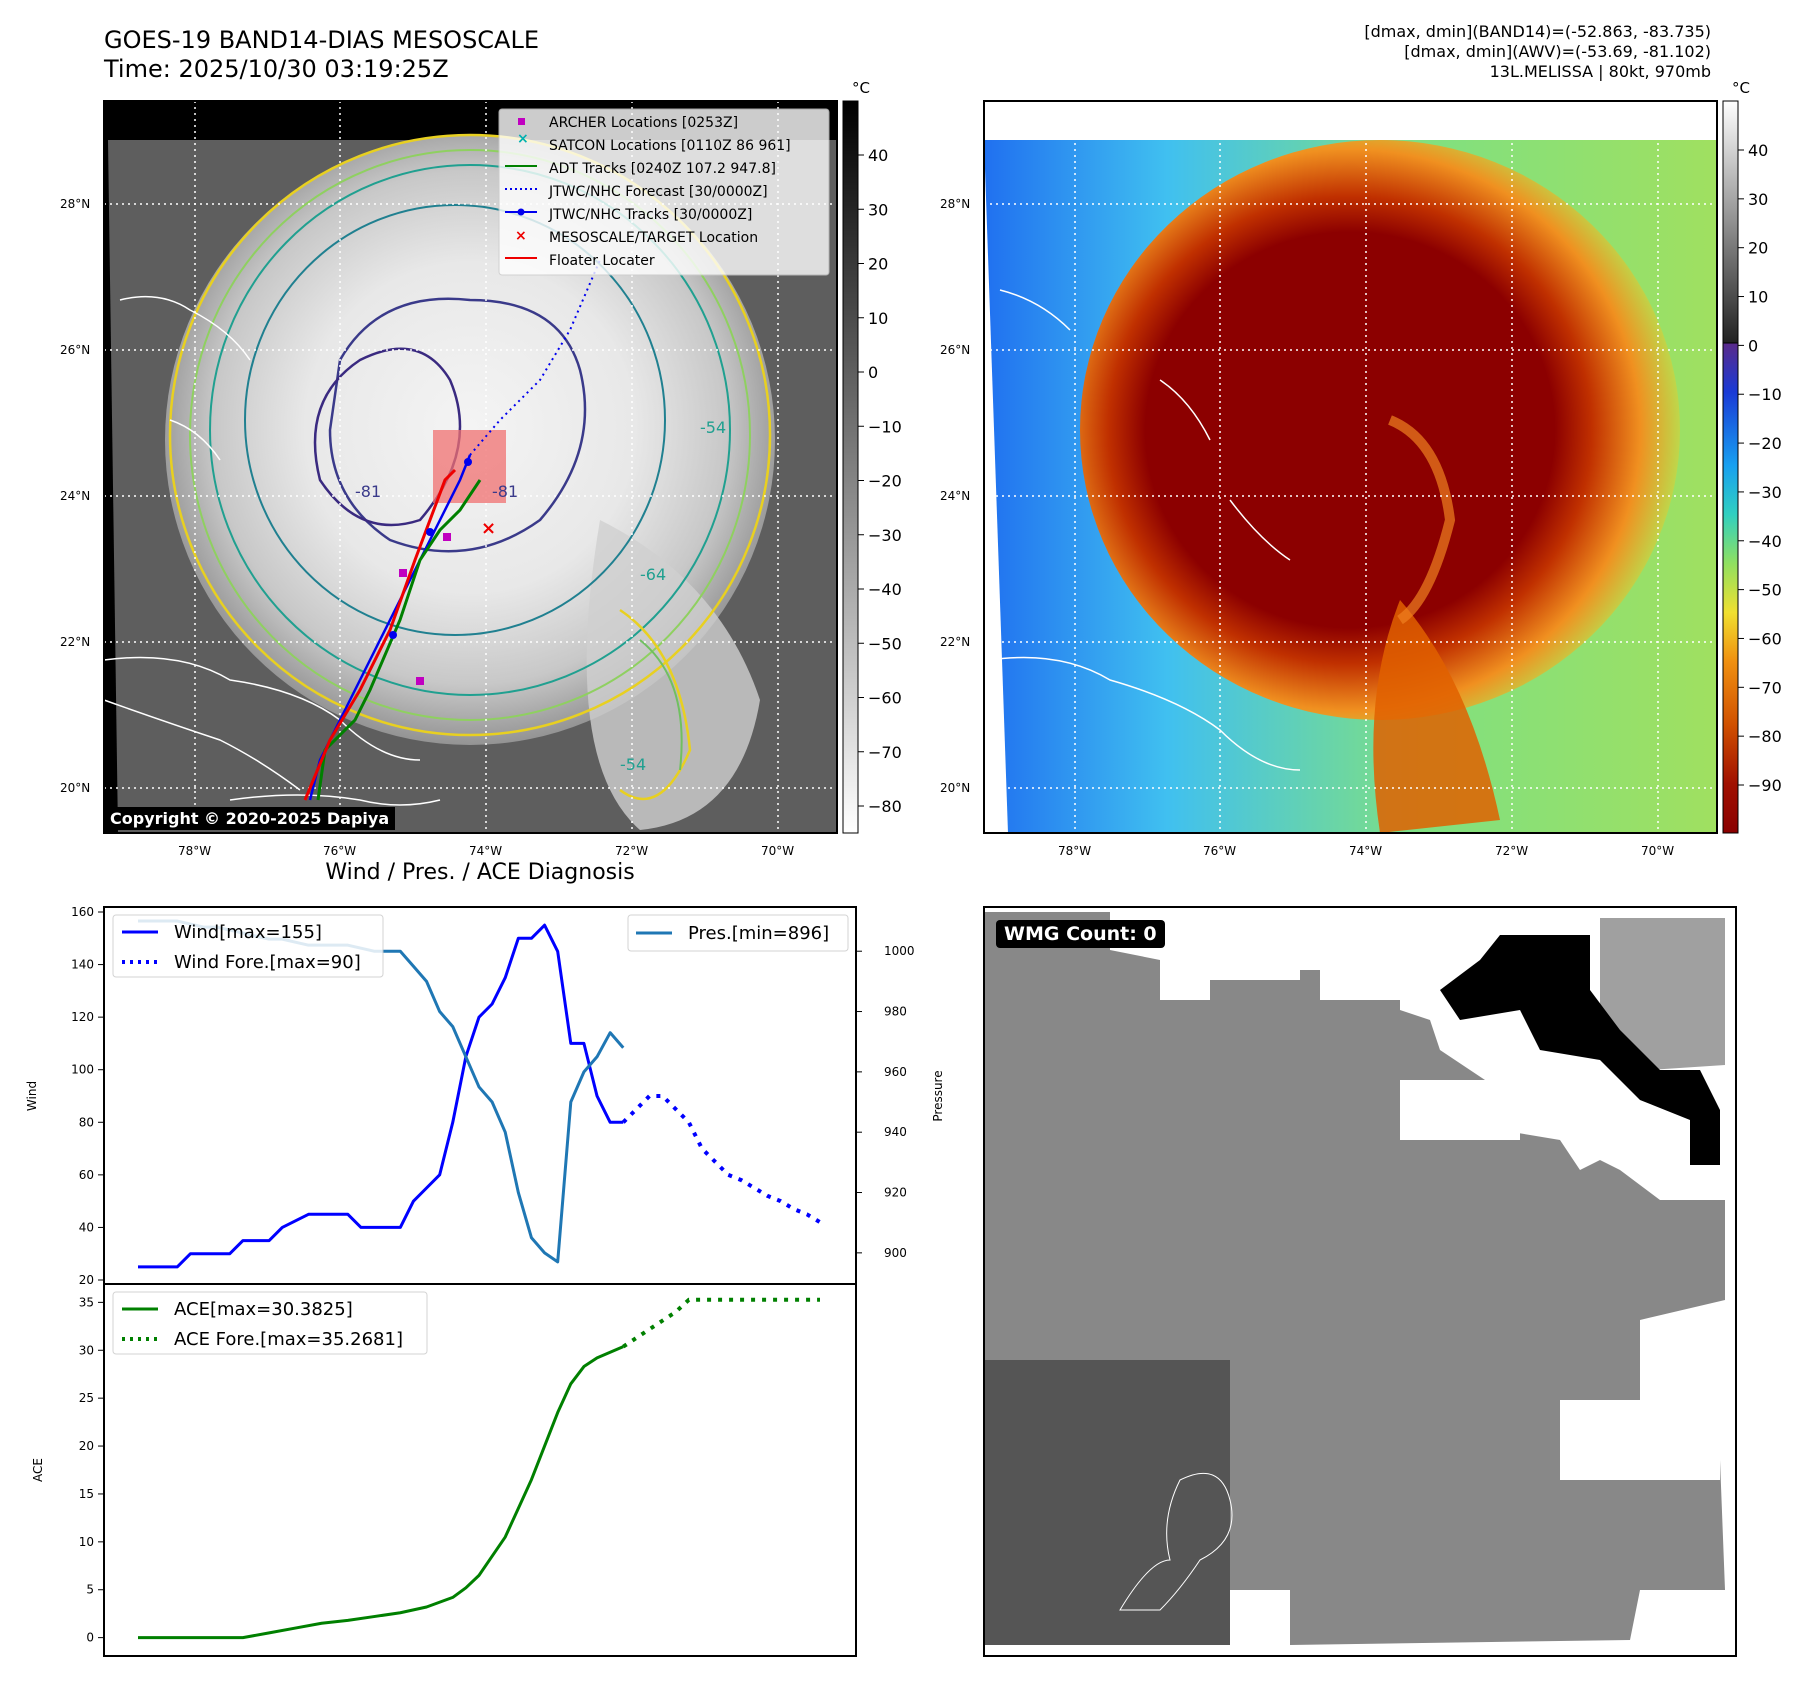 The image size is (1797, 1690). Describe the element at coordinates (267, 962) in the screenshot. I see `legend-wind-fore: Wind Fore.[max=90]` at that location.